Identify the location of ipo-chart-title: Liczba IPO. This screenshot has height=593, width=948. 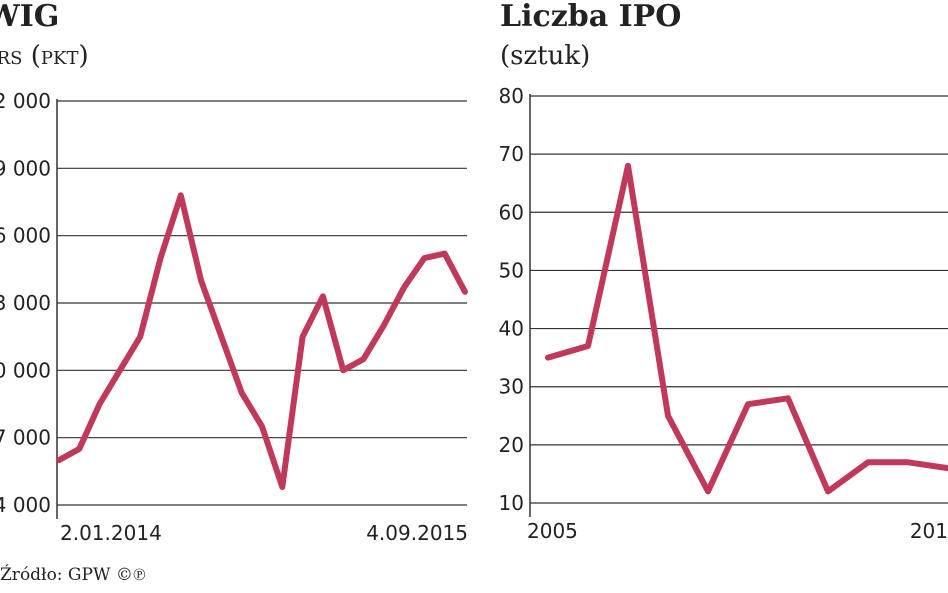
(591, 17).